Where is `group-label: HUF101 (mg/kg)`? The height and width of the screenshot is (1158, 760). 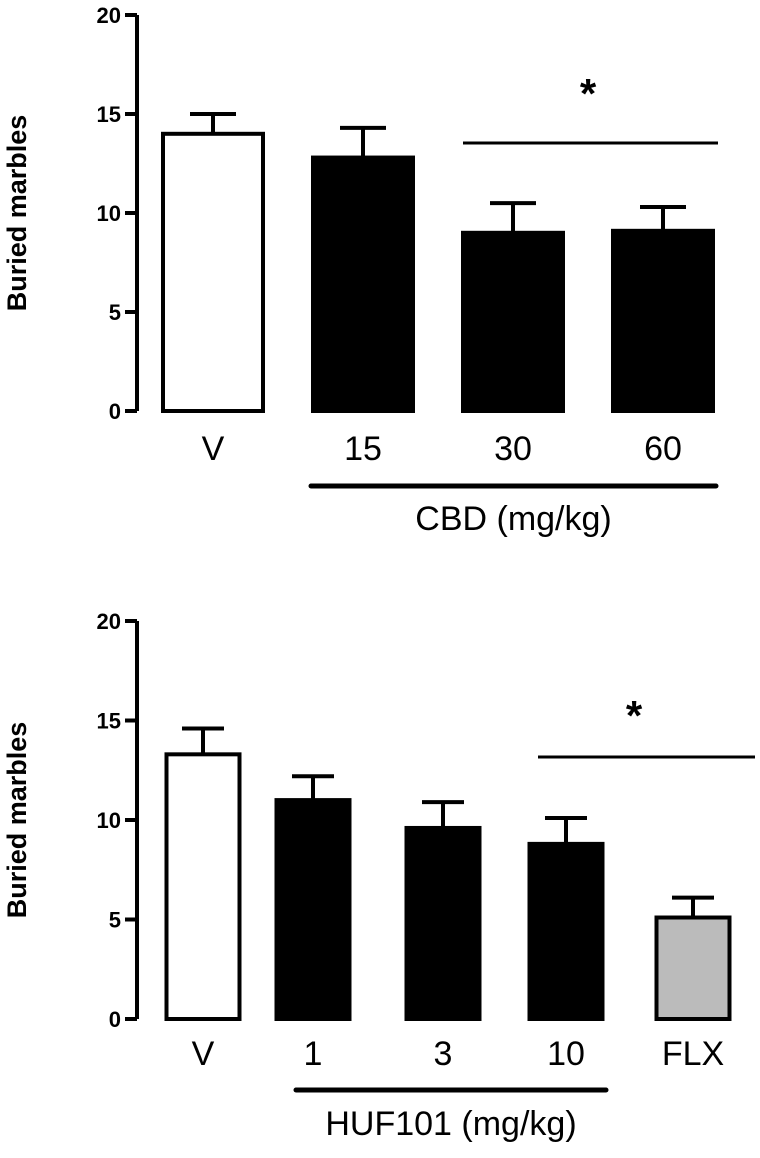
group-label: HUF101 (mg/kg) is located at coordinates (450, 1124).